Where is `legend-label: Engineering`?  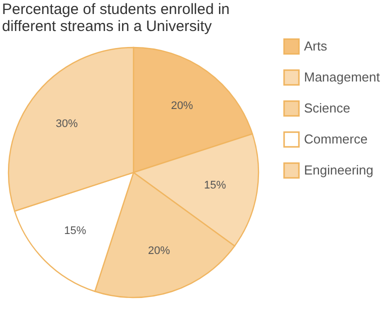
legend-label: Engineering is located at coordinates (339, 170).